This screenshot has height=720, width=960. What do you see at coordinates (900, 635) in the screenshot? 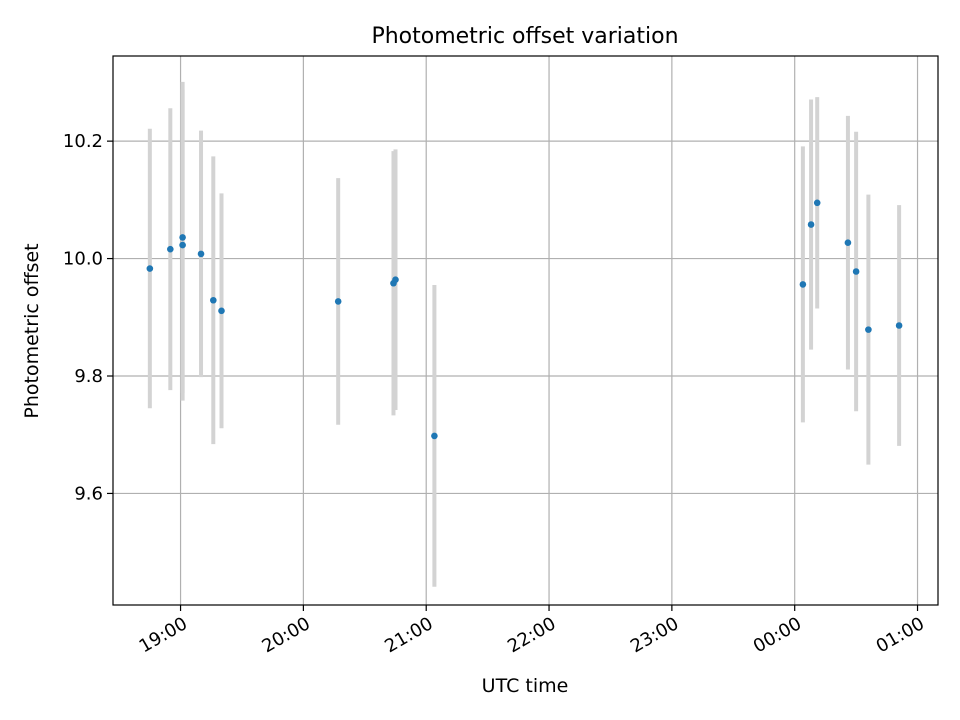
I see `x-tick-label: 01:00` at bounding box center [900, 635].